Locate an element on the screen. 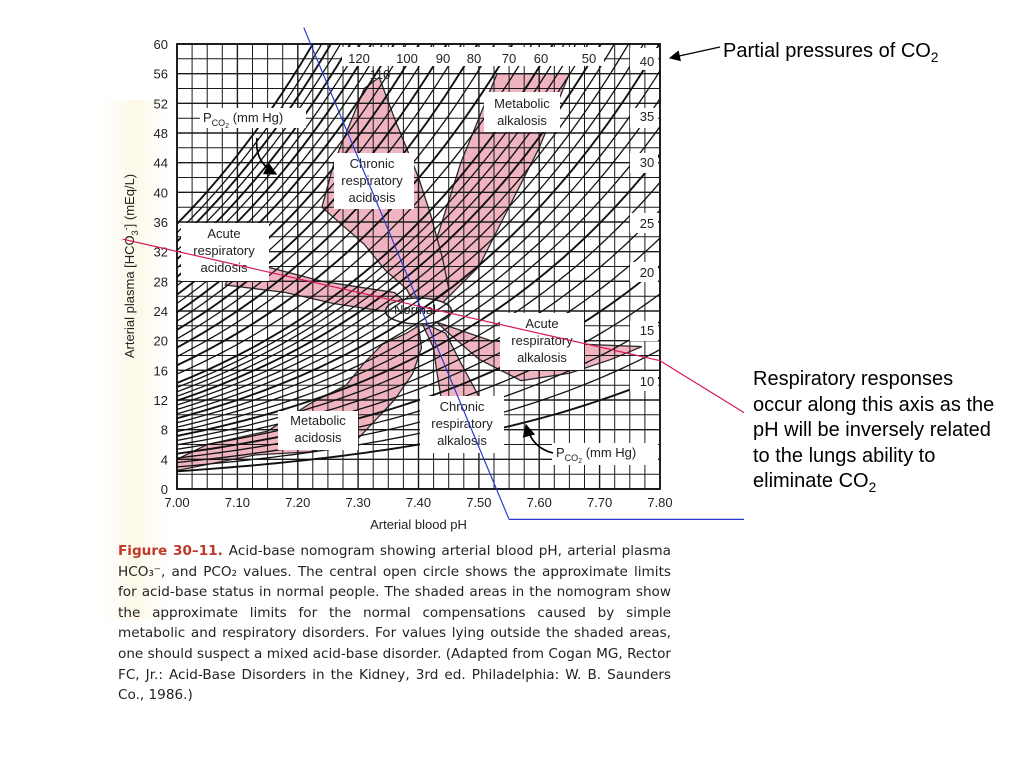 The width and height of the screenshot is (1024, 768). region-label-chronic-respiratory-acidosis: Chronic is located at coordinates (372, 163).